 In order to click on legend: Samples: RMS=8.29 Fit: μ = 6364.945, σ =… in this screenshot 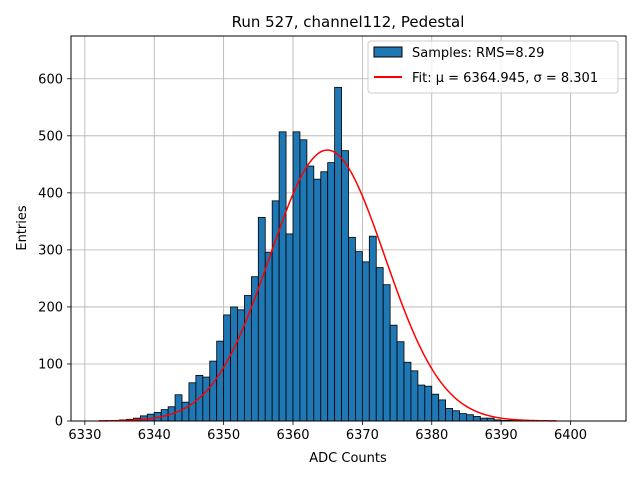, I will do `click(493, 67)`.